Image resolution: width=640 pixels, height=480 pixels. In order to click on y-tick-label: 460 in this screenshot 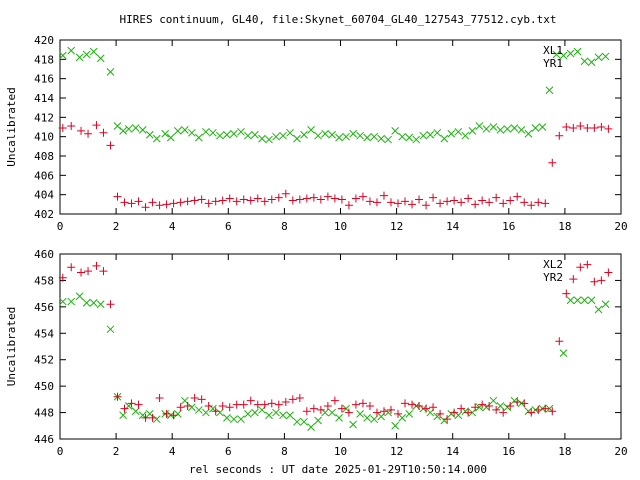, I will do `click(44, 254)`.